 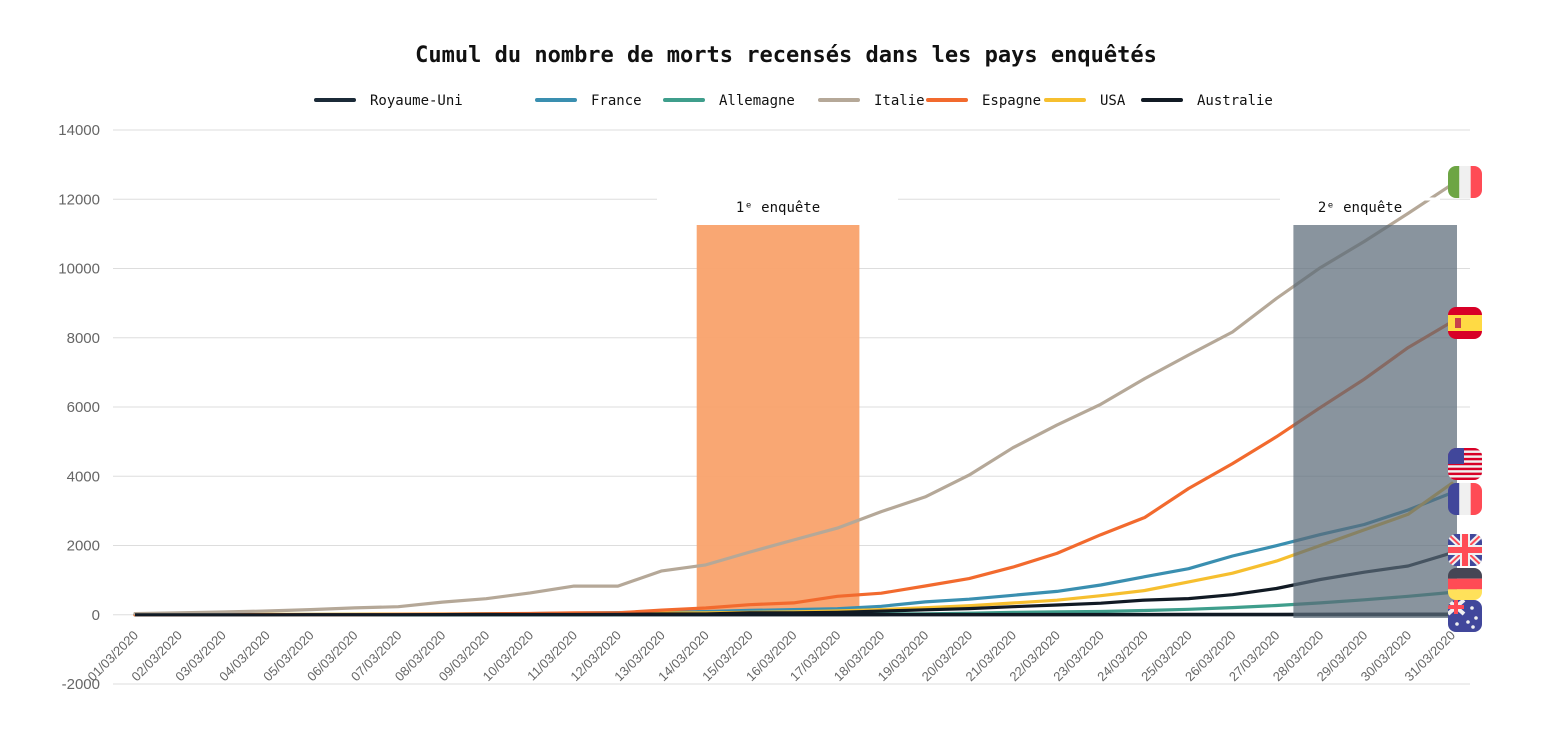 I want to click on legend-label: Australie, so click(x=1235, y=101).